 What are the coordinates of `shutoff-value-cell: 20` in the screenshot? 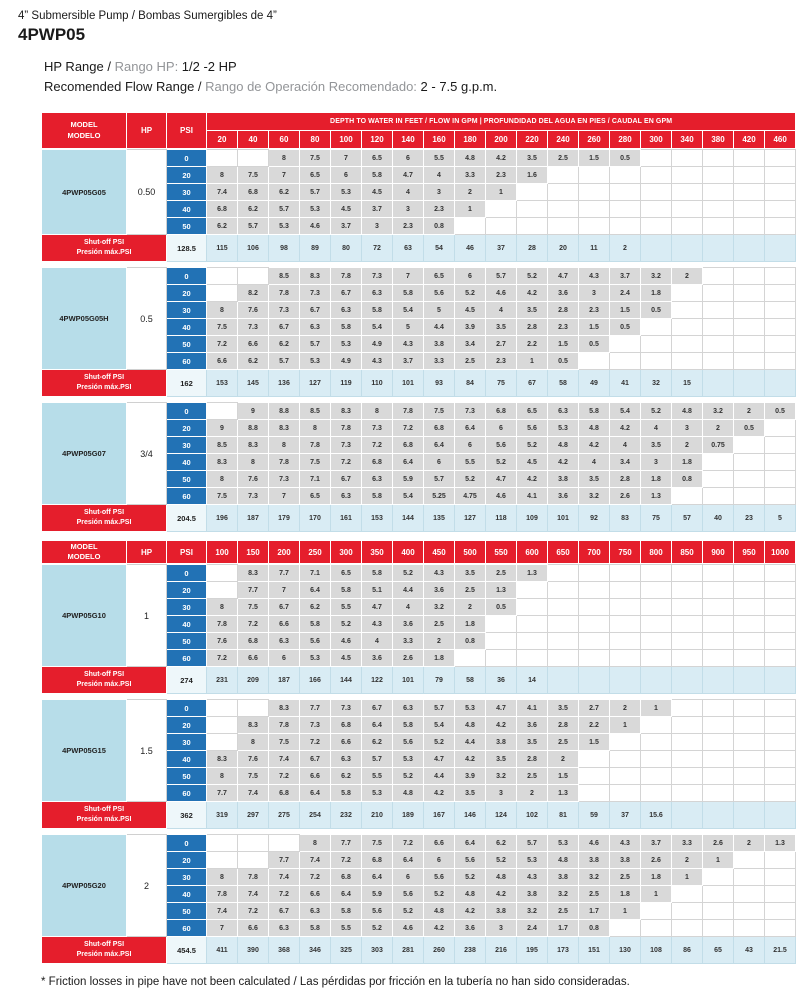 It's located at (563, 248).